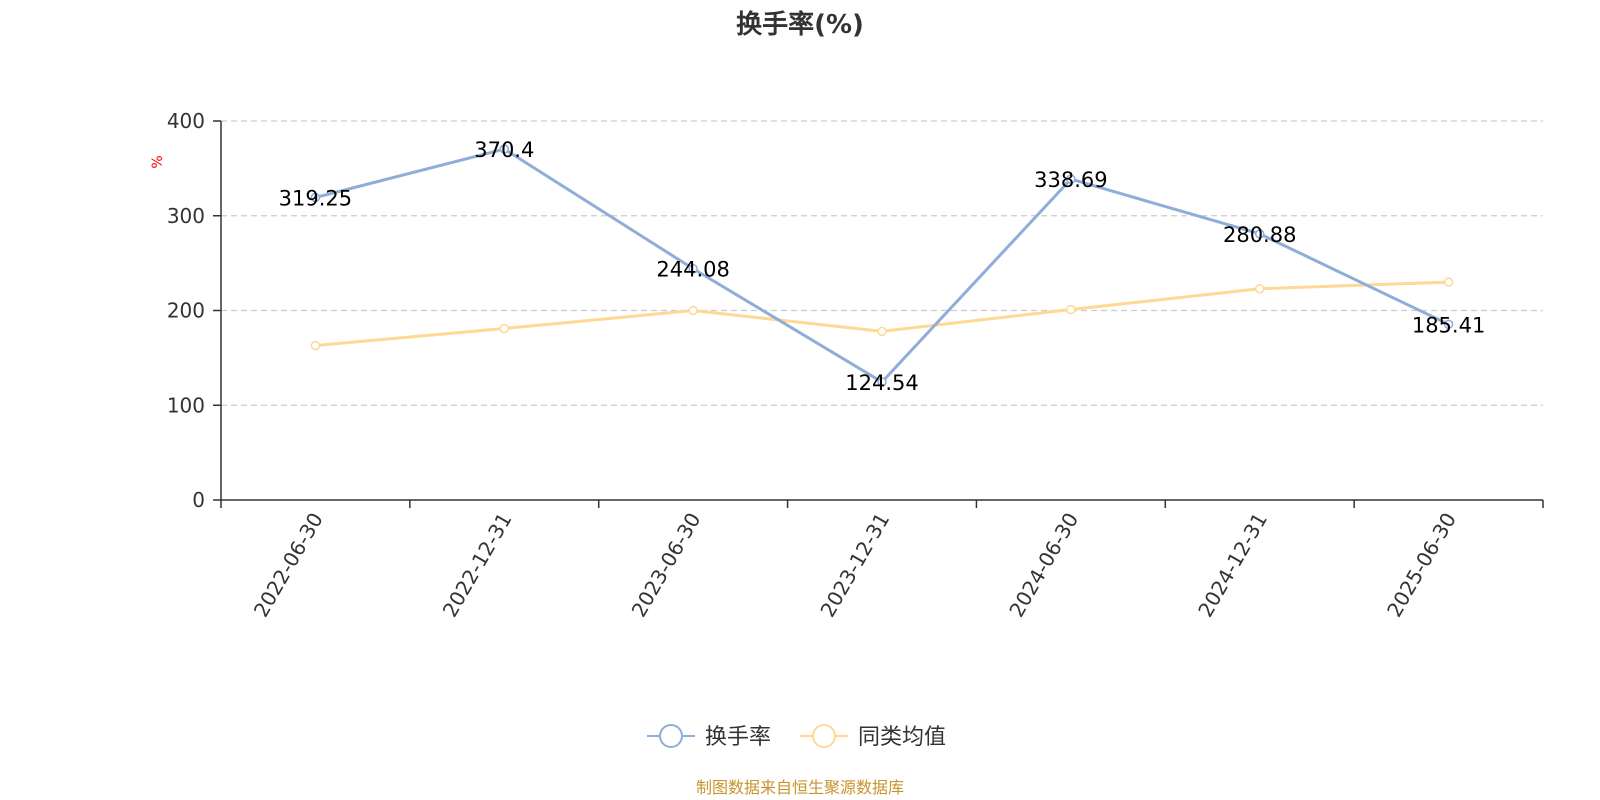 The image size is (1600, 800). Describe the element at coordinates (902, 737) in the screenshot. I see `legend-label: 同类均值` at that location.